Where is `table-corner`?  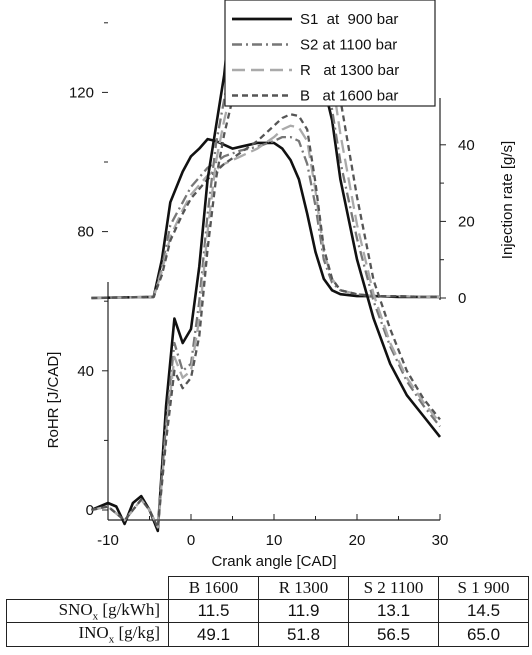 table-corner is located at coordinates (87, 588).